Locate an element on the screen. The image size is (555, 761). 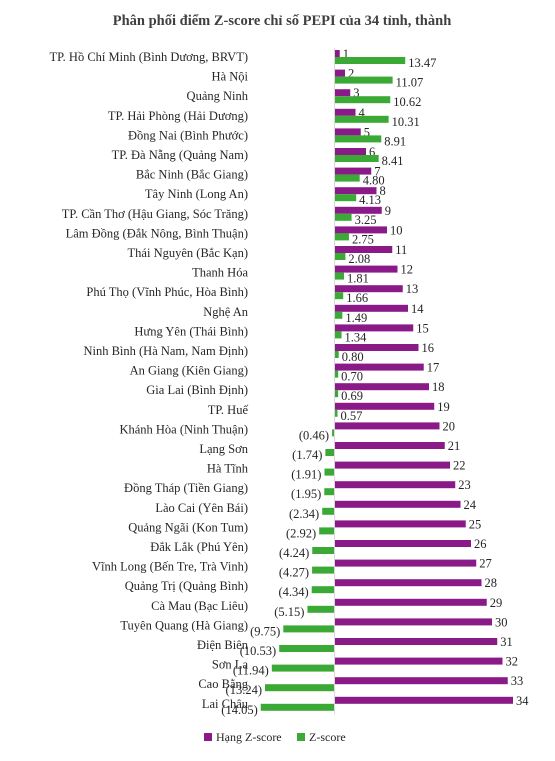
zscore-data-label: 10.31 is located at coordinates (406, 122).